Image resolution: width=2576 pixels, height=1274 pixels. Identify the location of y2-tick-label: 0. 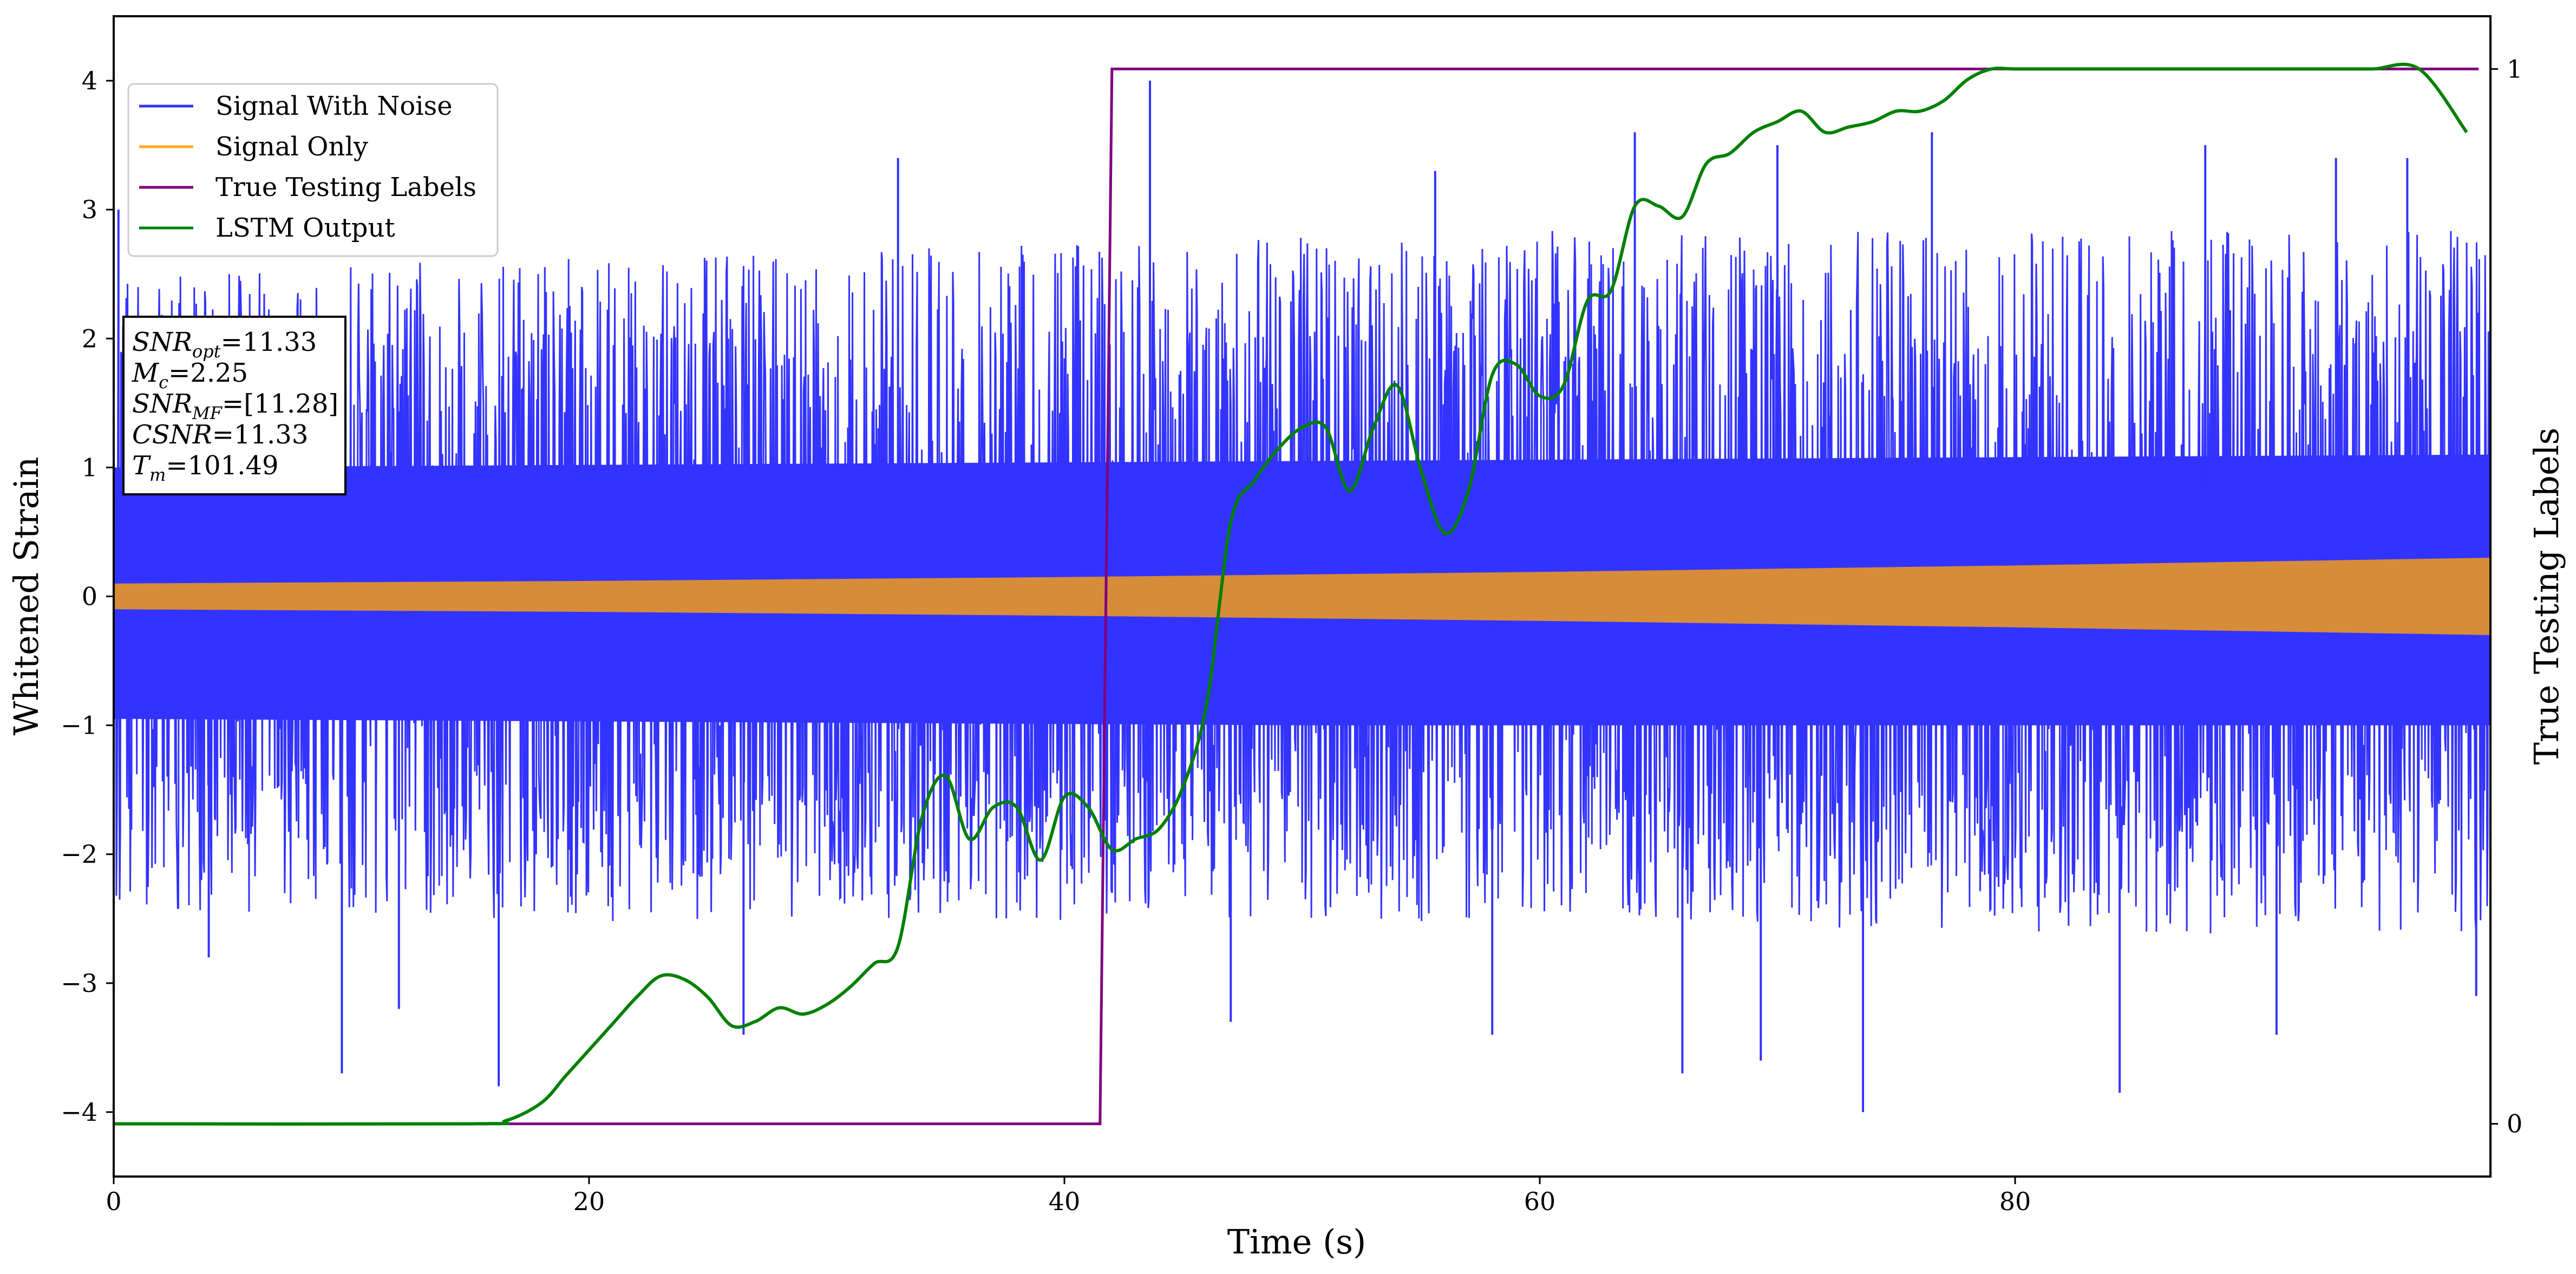
(2514, 1124).